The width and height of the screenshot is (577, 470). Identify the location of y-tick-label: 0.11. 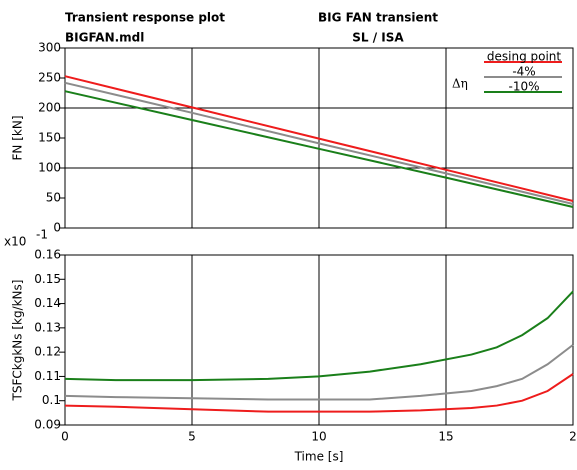
(47, 376).